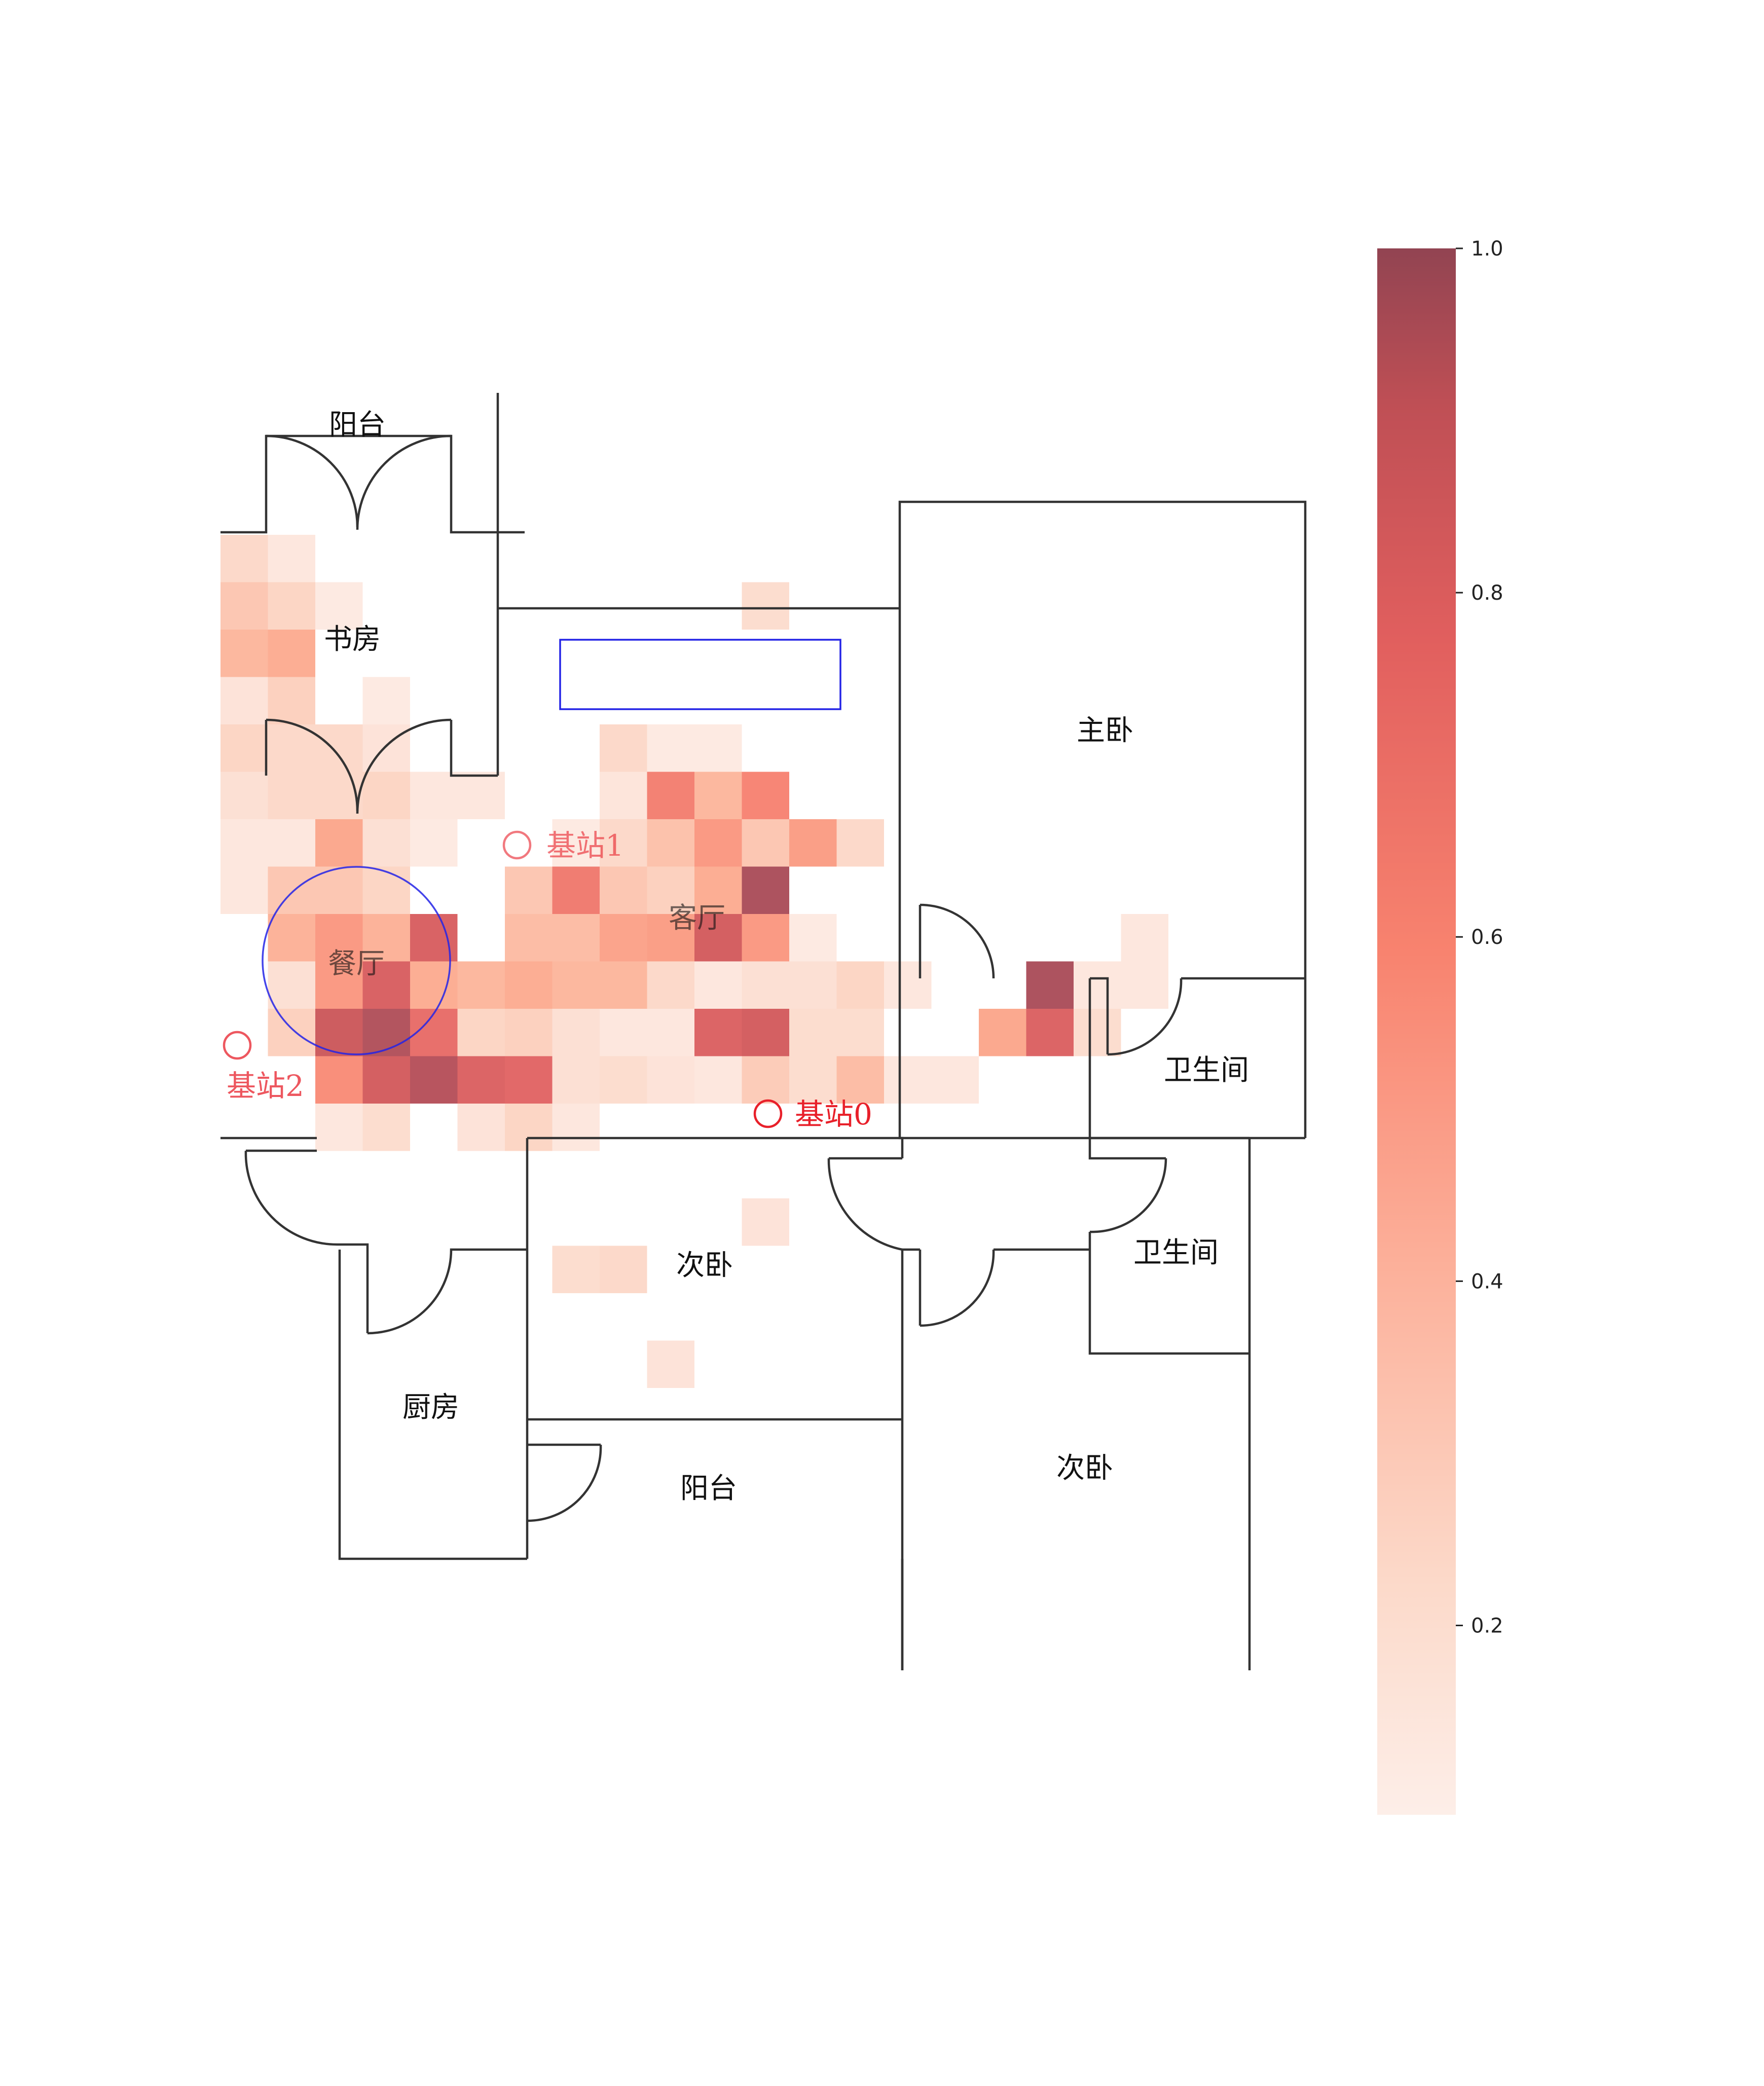 Image resolution: width=1764 pixels, height=2086 pixels. What do you see at coordinates (357, 964) in the screenshot?
I see `room-label-dining-room: 餐厅` at bounding box center [357, 964].